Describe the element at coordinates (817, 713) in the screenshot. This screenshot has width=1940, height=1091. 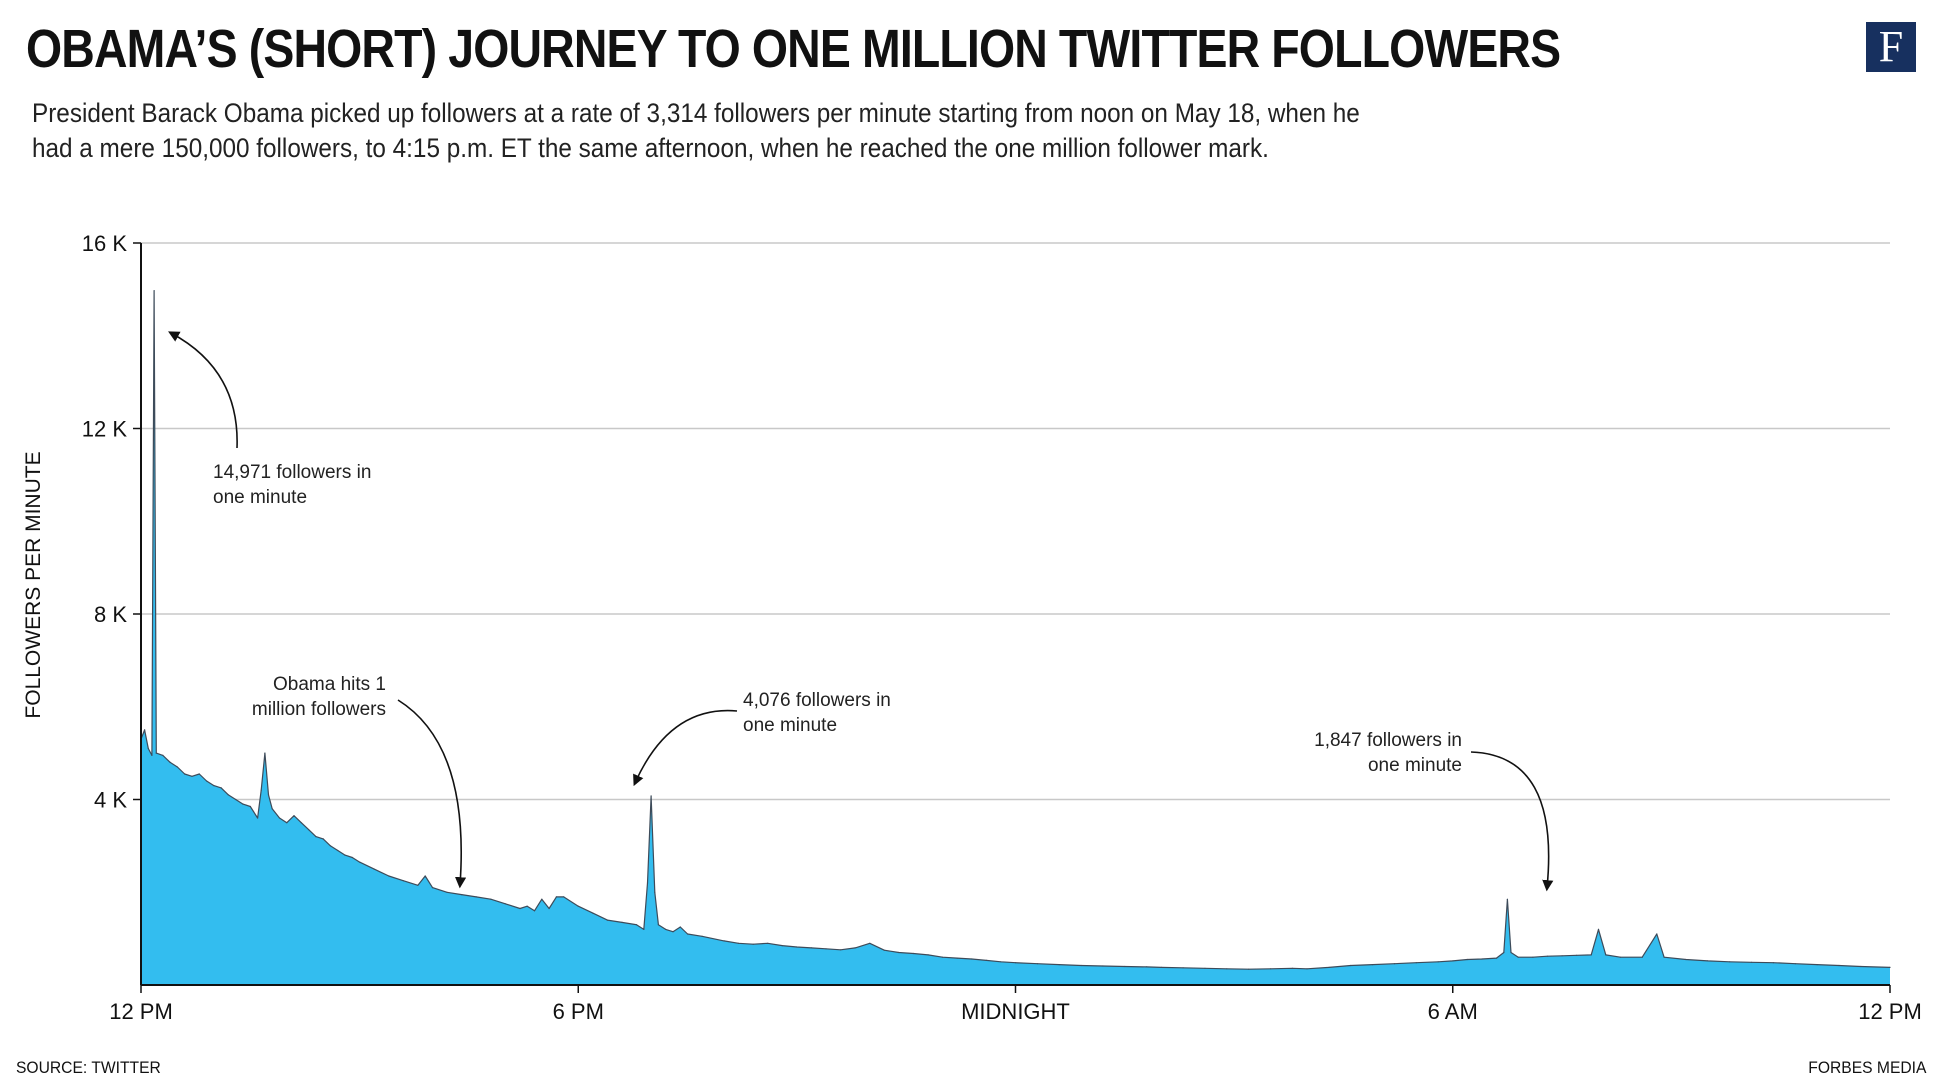
I see `annotation-label: 4,076 followers in one minute` at that location.